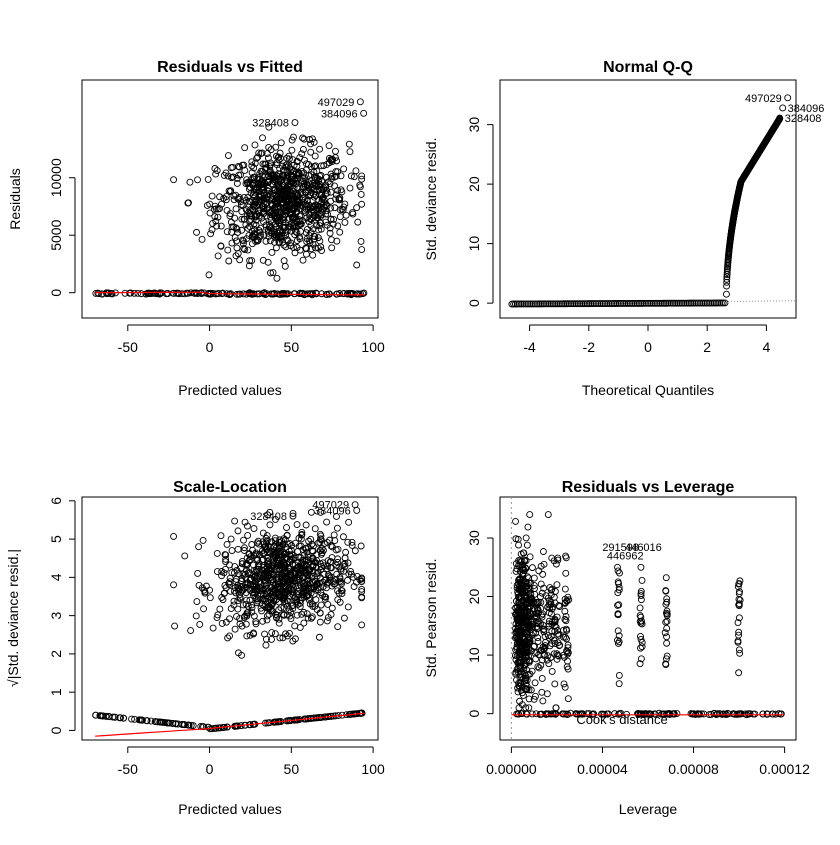 This screenshot has height=845, width=840. I want to click on y-tick-label: 3, so click(56, 616).